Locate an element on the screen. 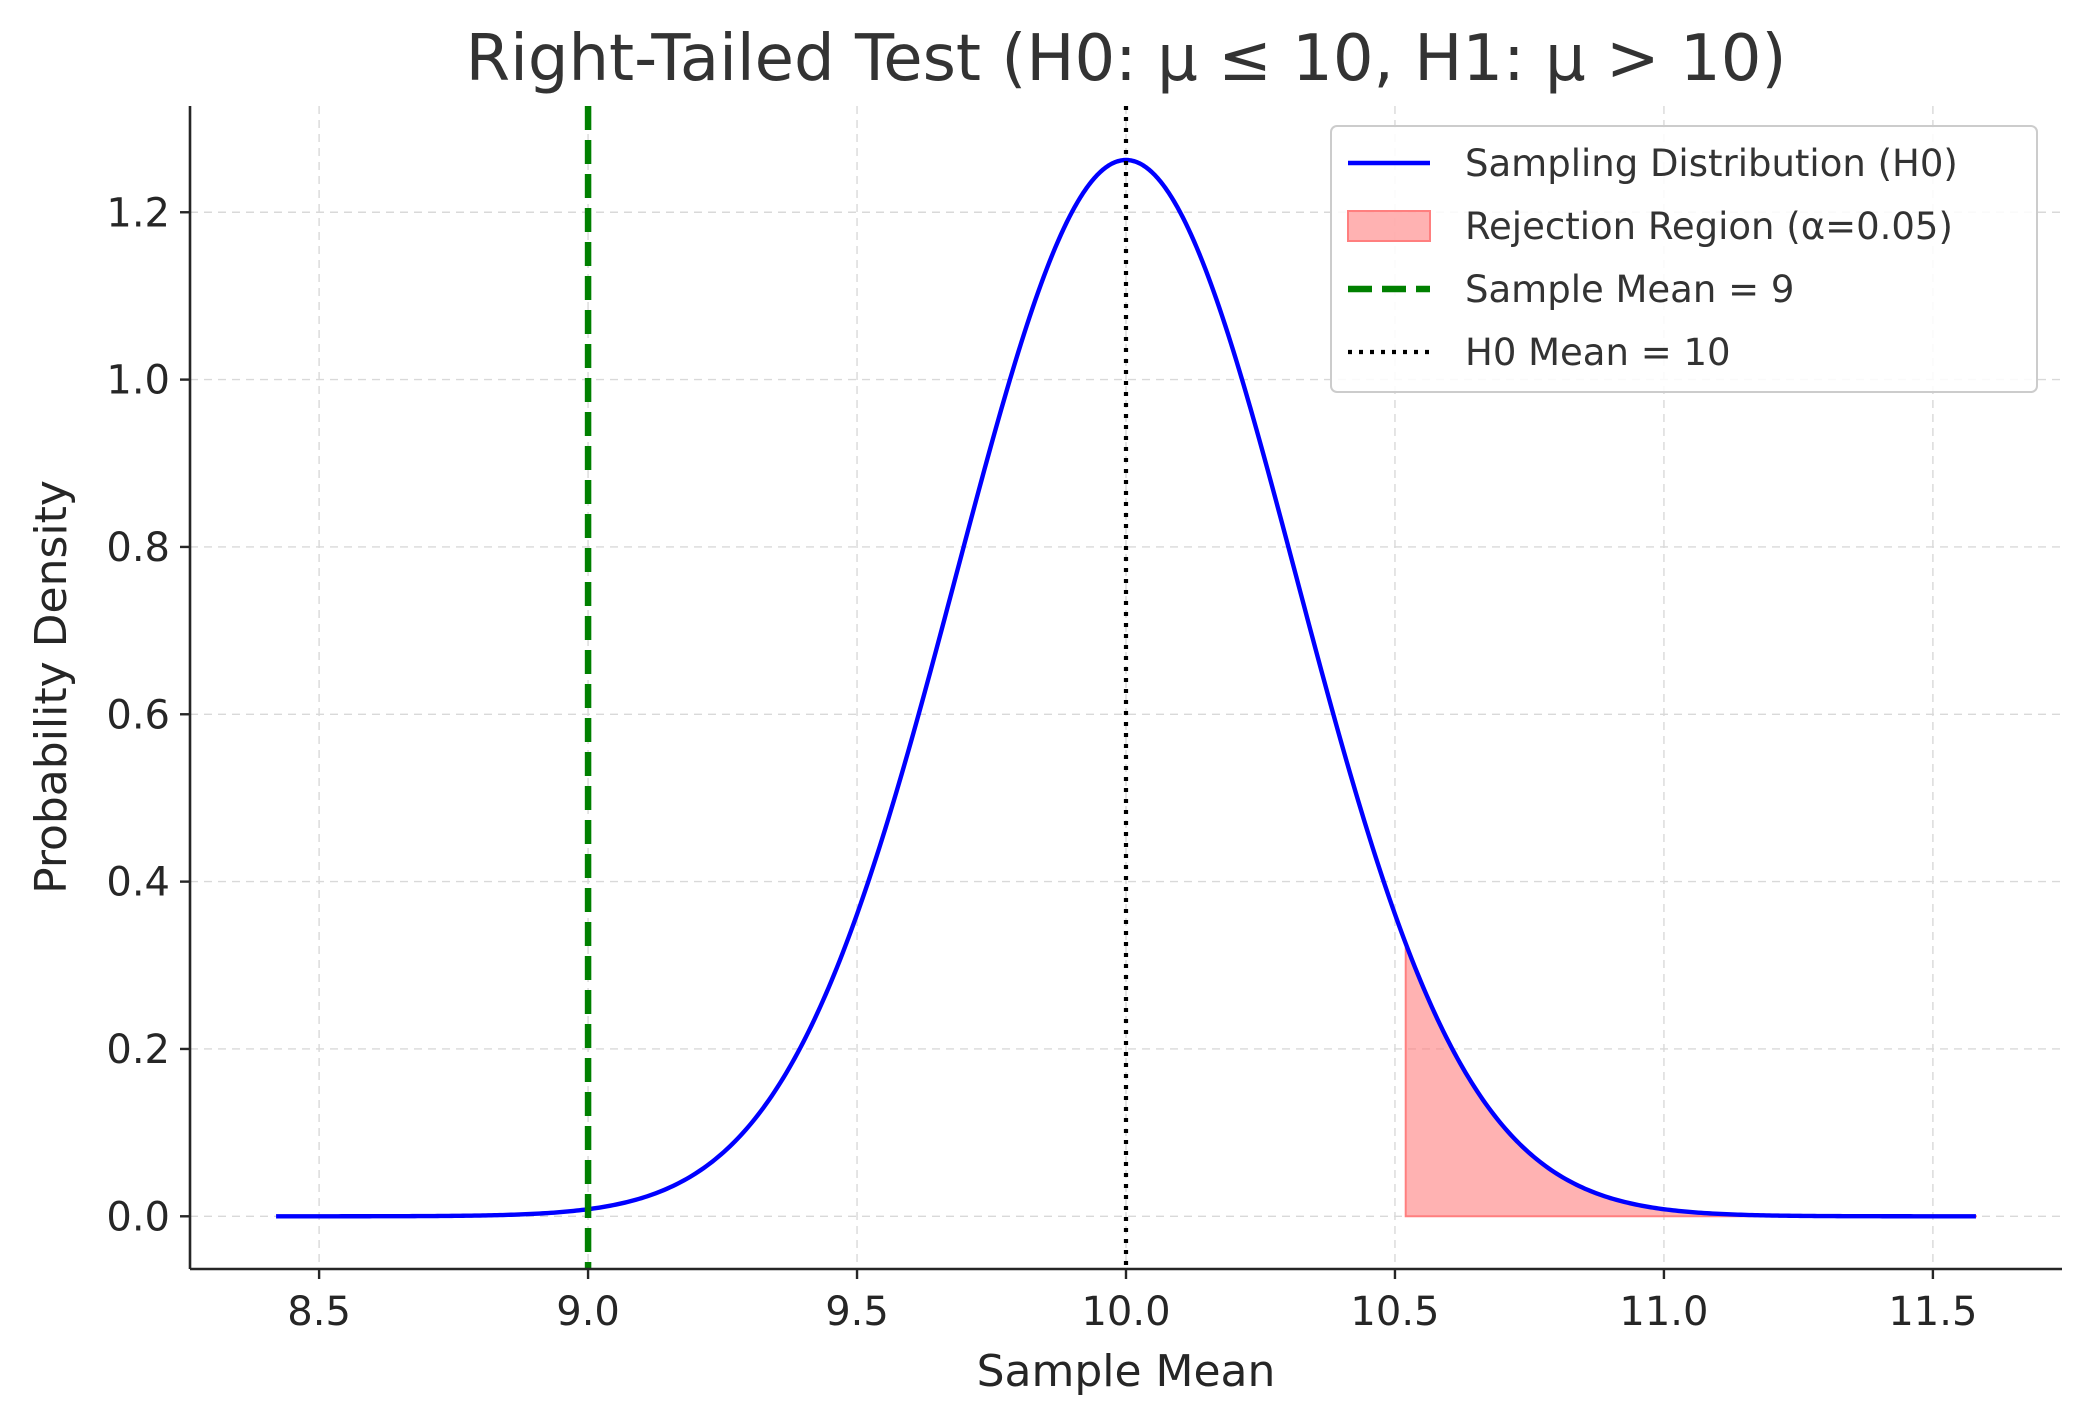 This screenshot has height=1419, width=2078. legend-label: H0 Mean = 10 is located at coordinates (1598, 352).